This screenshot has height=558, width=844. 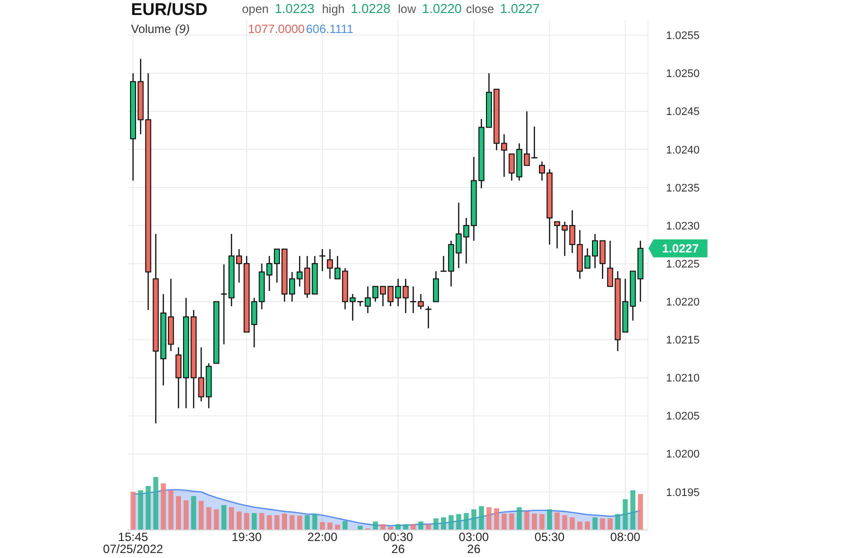 I want to click on y-tick-label: 1.0220, so click(x=683, y=302).